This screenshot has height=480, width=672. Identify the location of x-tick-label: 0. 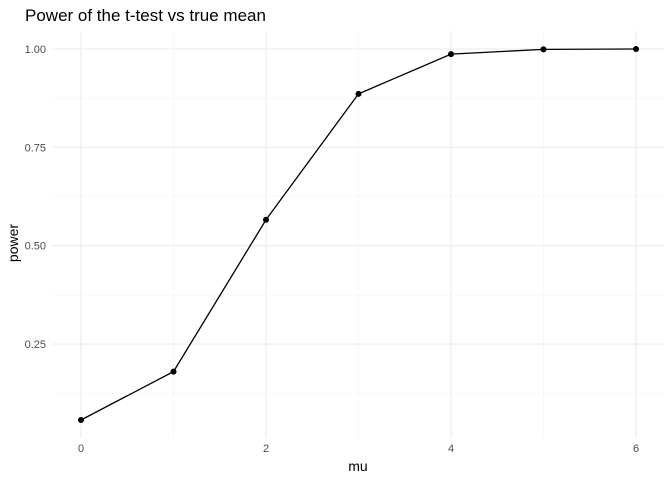
(81, 449).